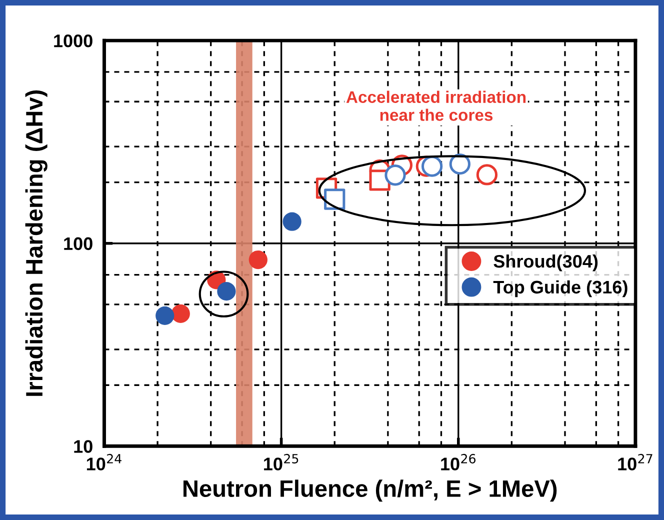  I want to click on y-tick-label: 1000, so click(73, 41).